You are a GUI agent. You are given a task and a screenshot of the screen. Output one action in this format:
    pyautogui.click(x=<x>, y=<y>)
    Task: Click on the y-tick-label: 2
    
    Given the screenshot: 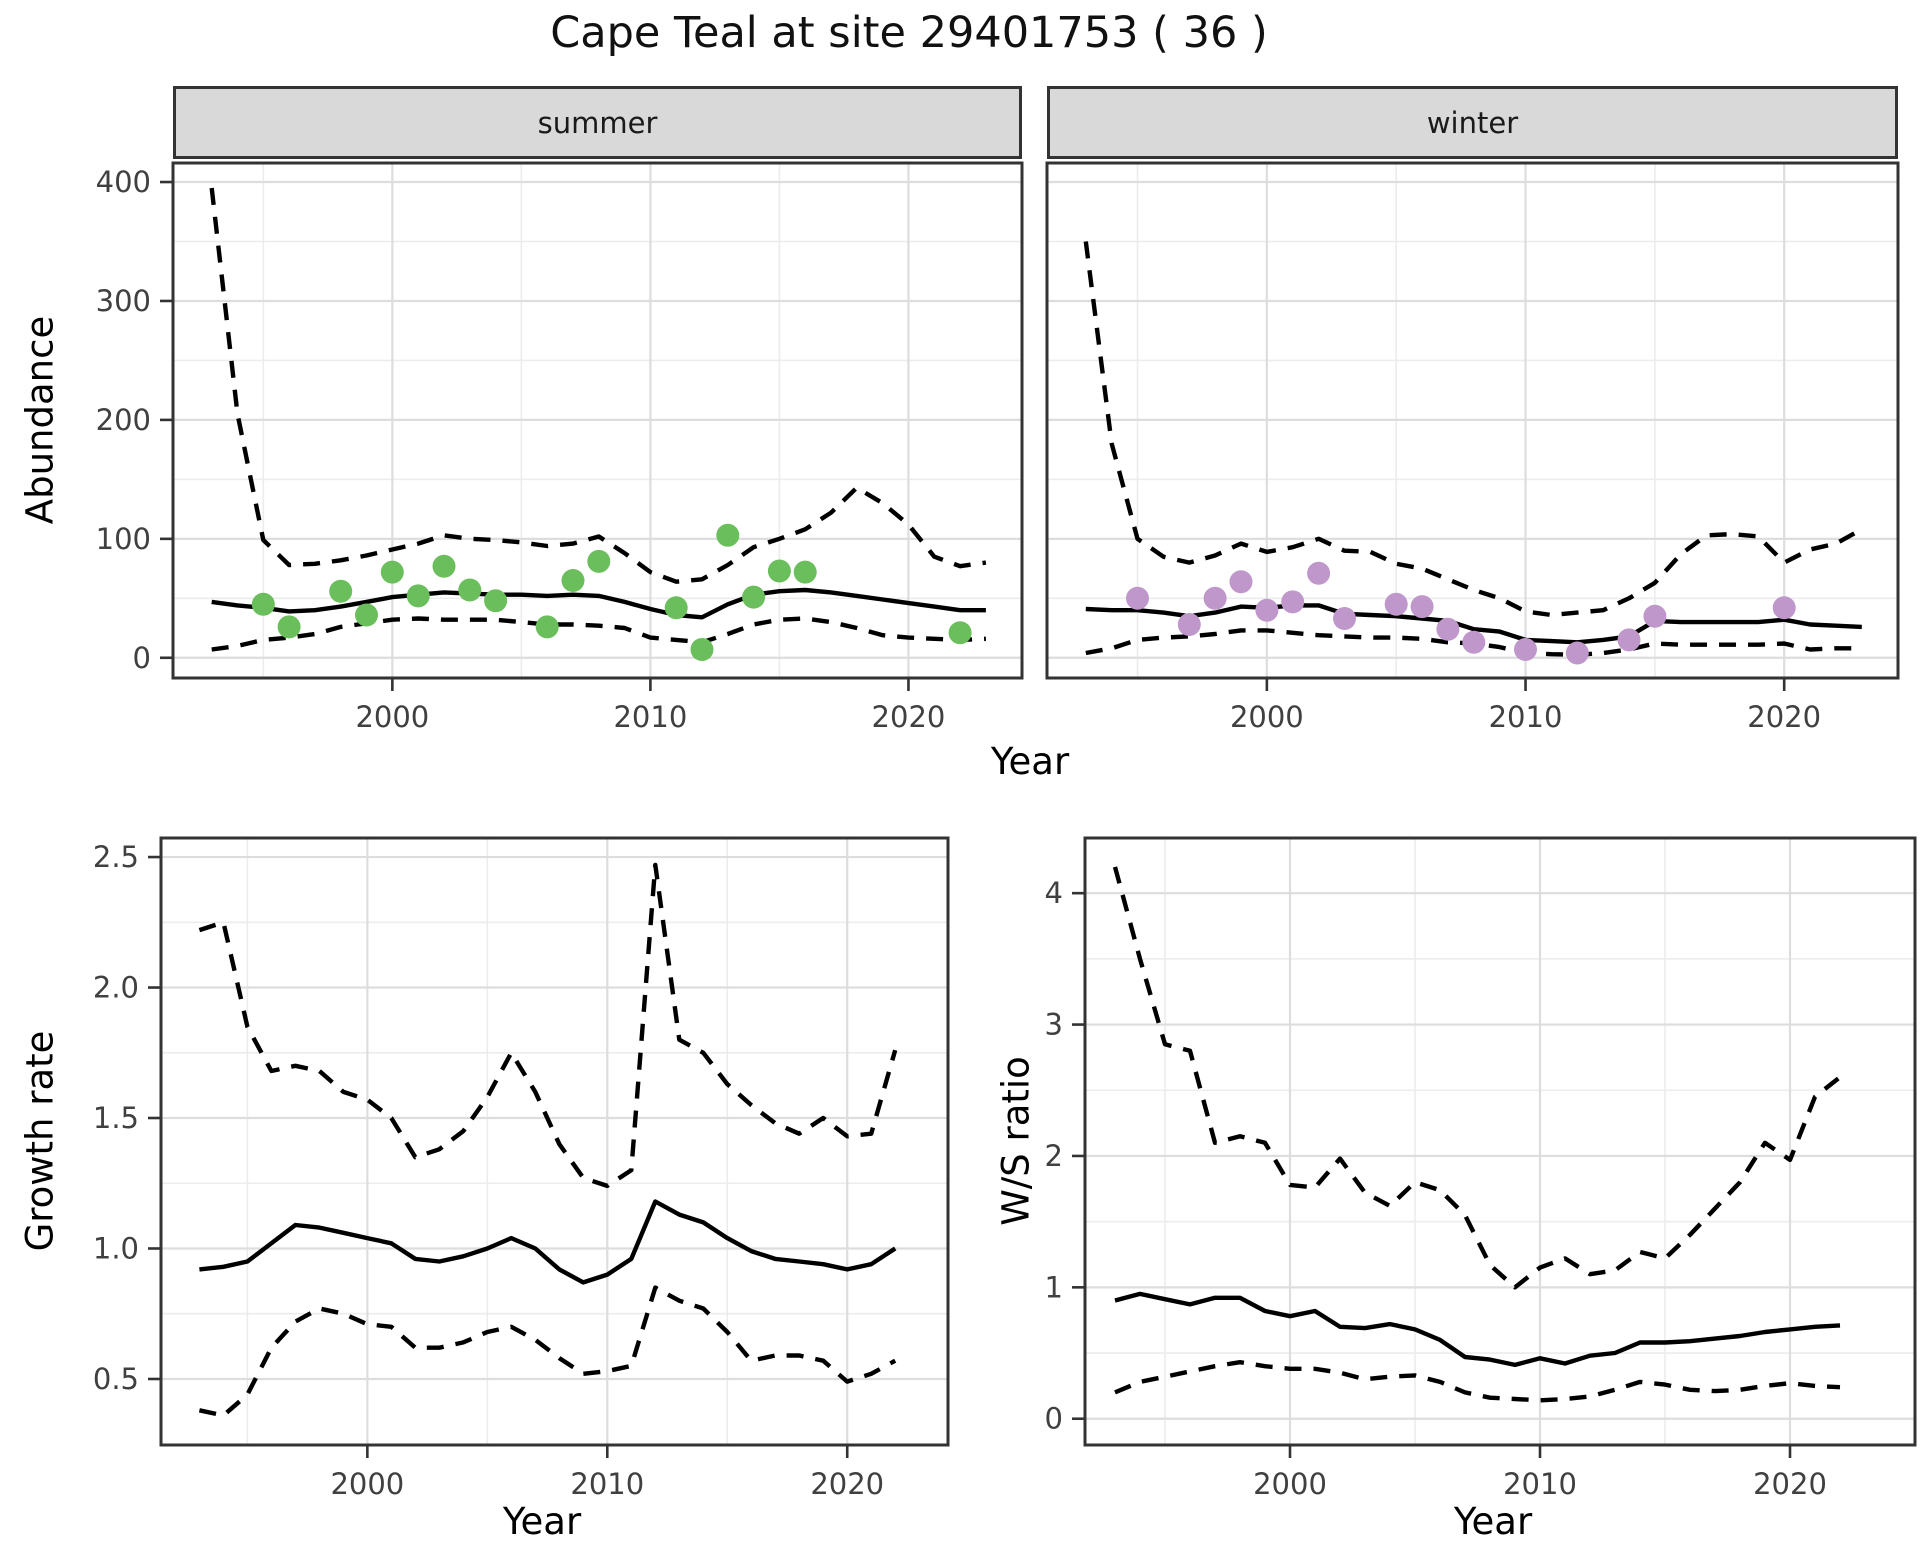 What is the action you would take?
    pyautogui.click(x=1054, y=1156)
    